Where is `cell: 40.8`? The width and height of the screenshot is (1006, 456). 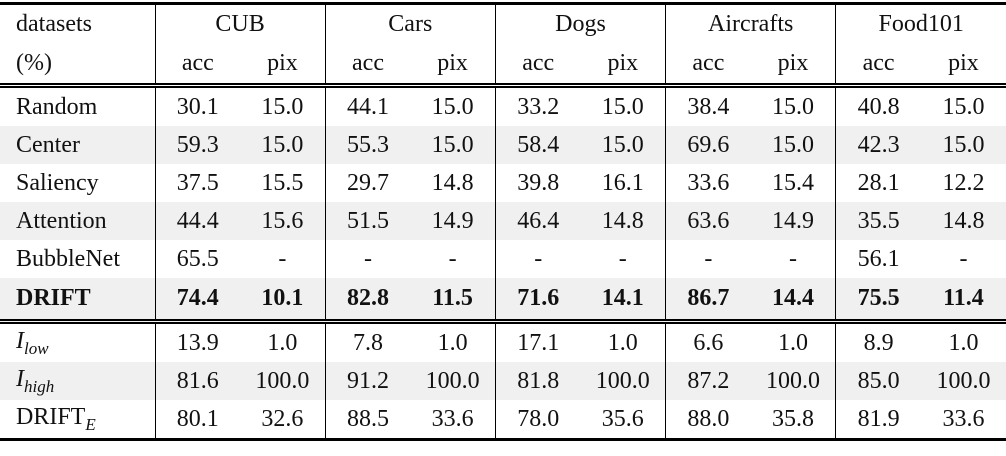
cell: 40.8 is located at coordinates (878, 105).